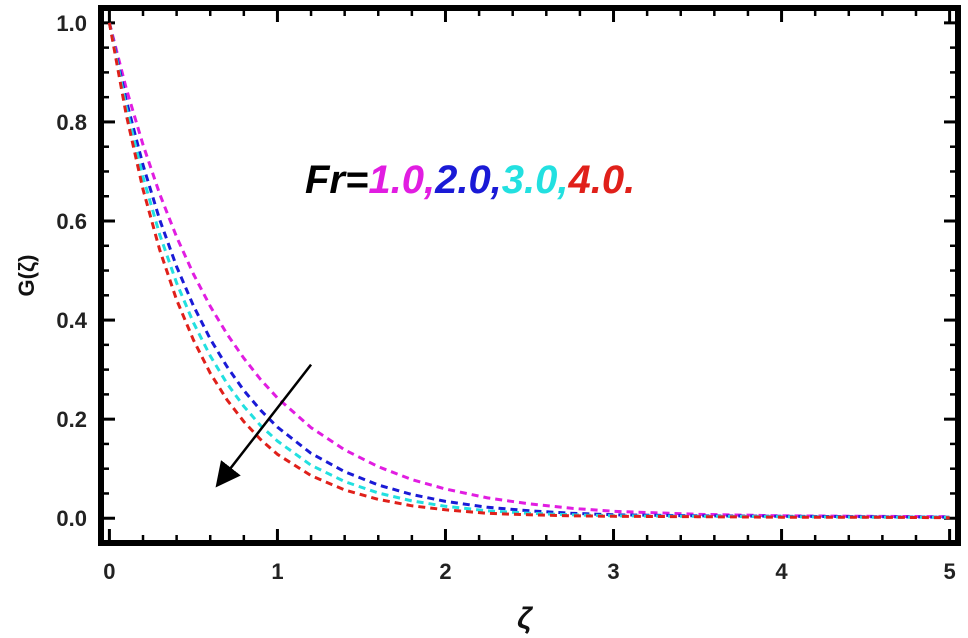  Describe the element at coordinates (613, 571) in the screenshot. I see `x-tick-label: 3` at that location.